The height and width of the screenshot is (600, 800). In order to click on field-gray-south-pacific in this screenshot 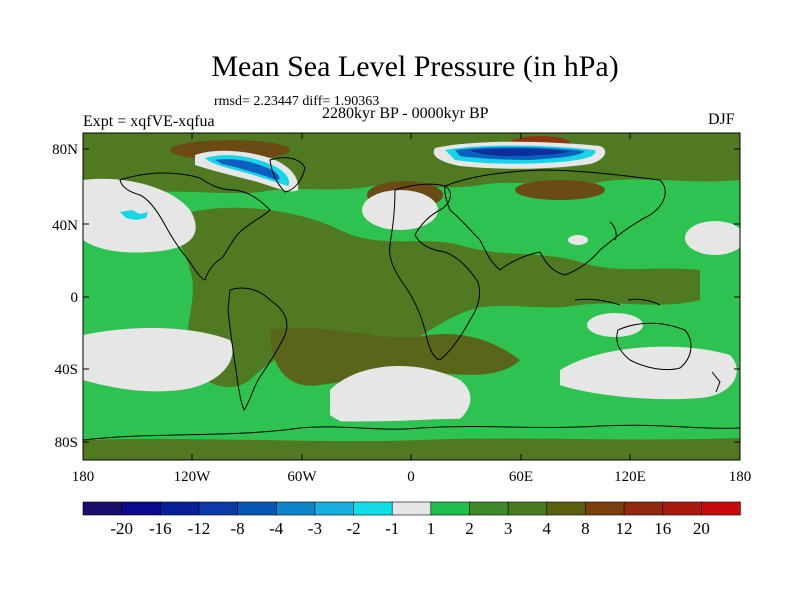, I will do `click(158, 360)`.